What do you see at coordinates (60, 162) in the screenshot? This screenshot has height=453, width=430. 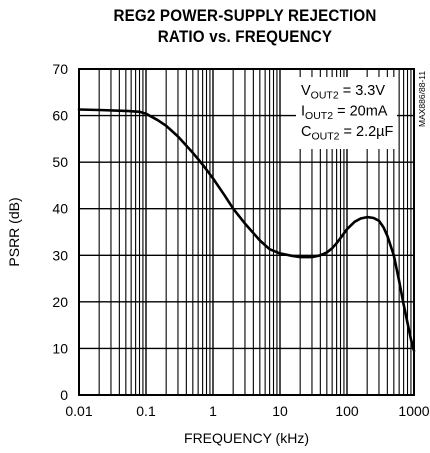 I see `y-tick-label: 50` at bounding box center [60, 162].